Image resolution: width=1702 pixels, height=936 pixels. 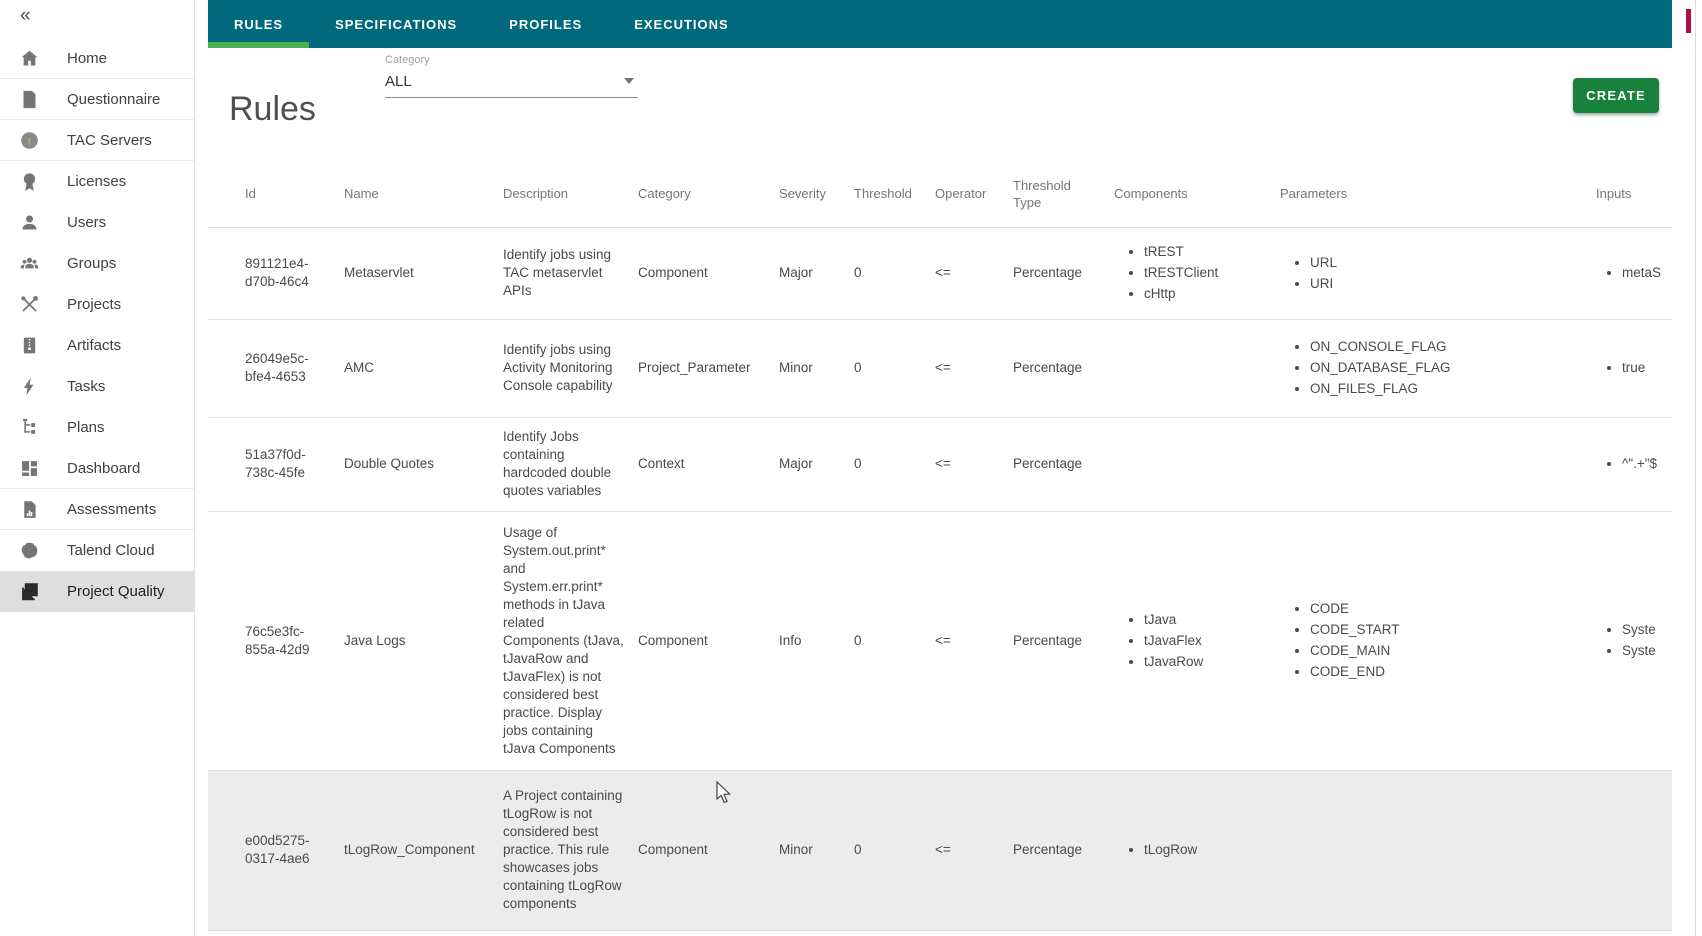 What do you see at coordinates (29, 509) in the screenshot?
I see `assessments-icon` at bounding box center [29, 509].